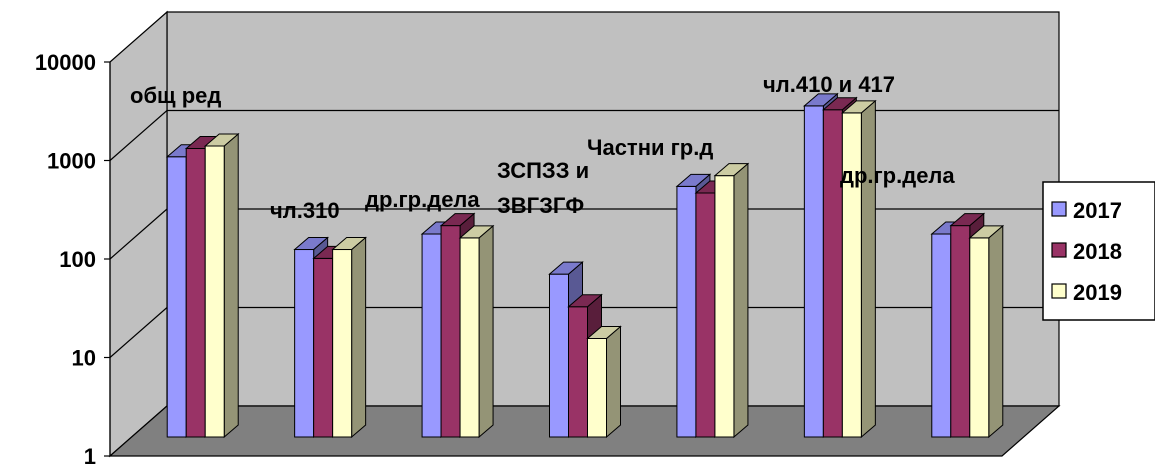 The height and width of the screenshot is (465, 1155). What do you see at coordinates (305, 210) in the screenshot?
I see `category-label: чл.310` at bounding box center [305, 210].